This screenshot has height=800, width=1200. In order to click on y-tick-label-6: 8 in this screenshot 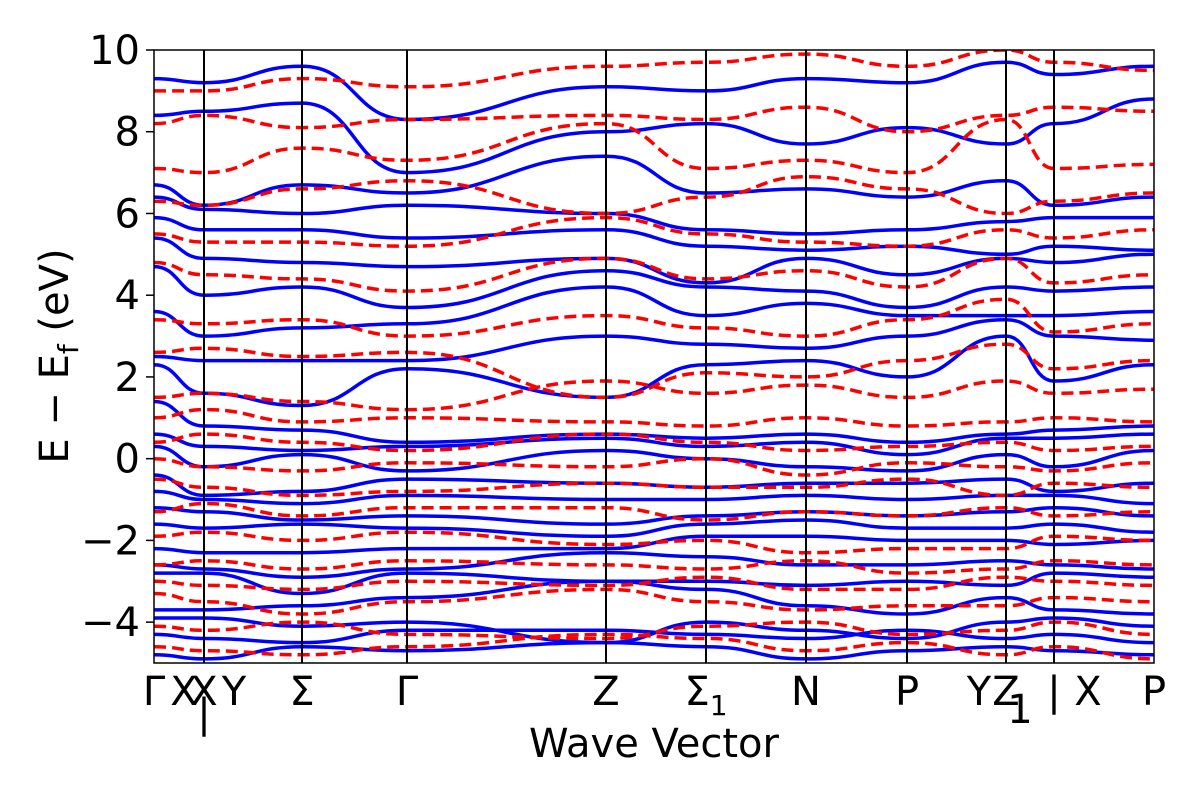, I will do `click(127, 133)`.